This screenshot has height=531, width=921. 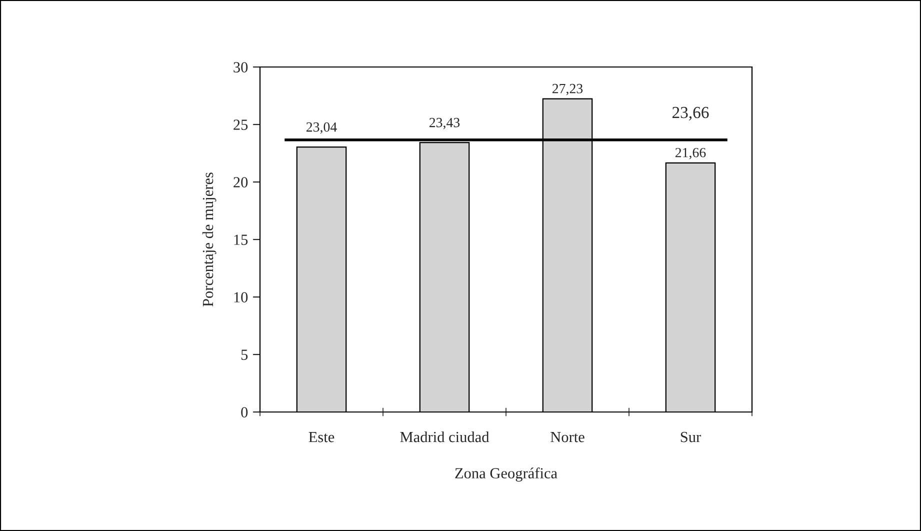 I want to click on y-axis-title: Porcentaje de mujeres, so click(x=209, y=239).